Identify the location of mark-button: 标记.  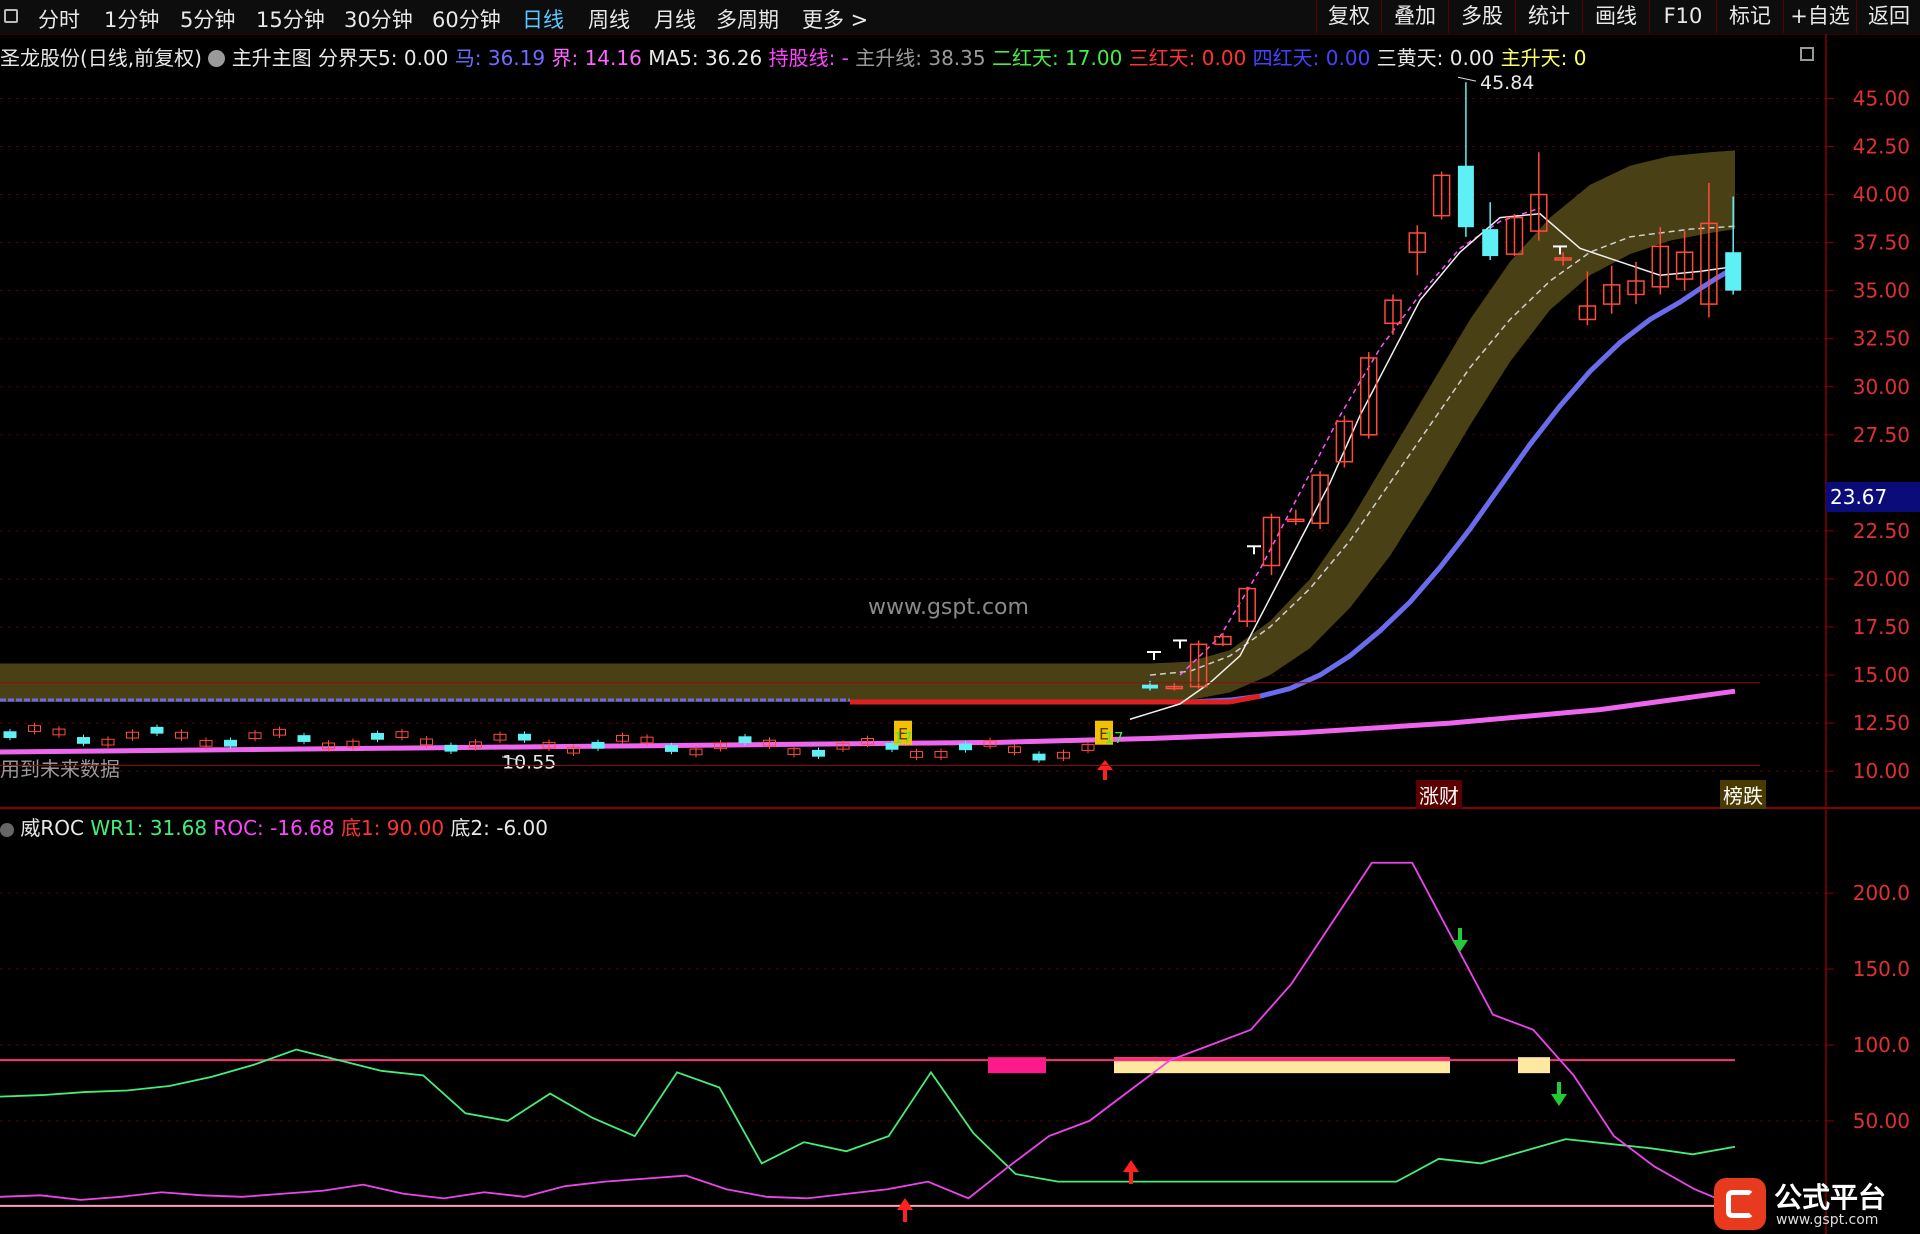
(1749, 16).